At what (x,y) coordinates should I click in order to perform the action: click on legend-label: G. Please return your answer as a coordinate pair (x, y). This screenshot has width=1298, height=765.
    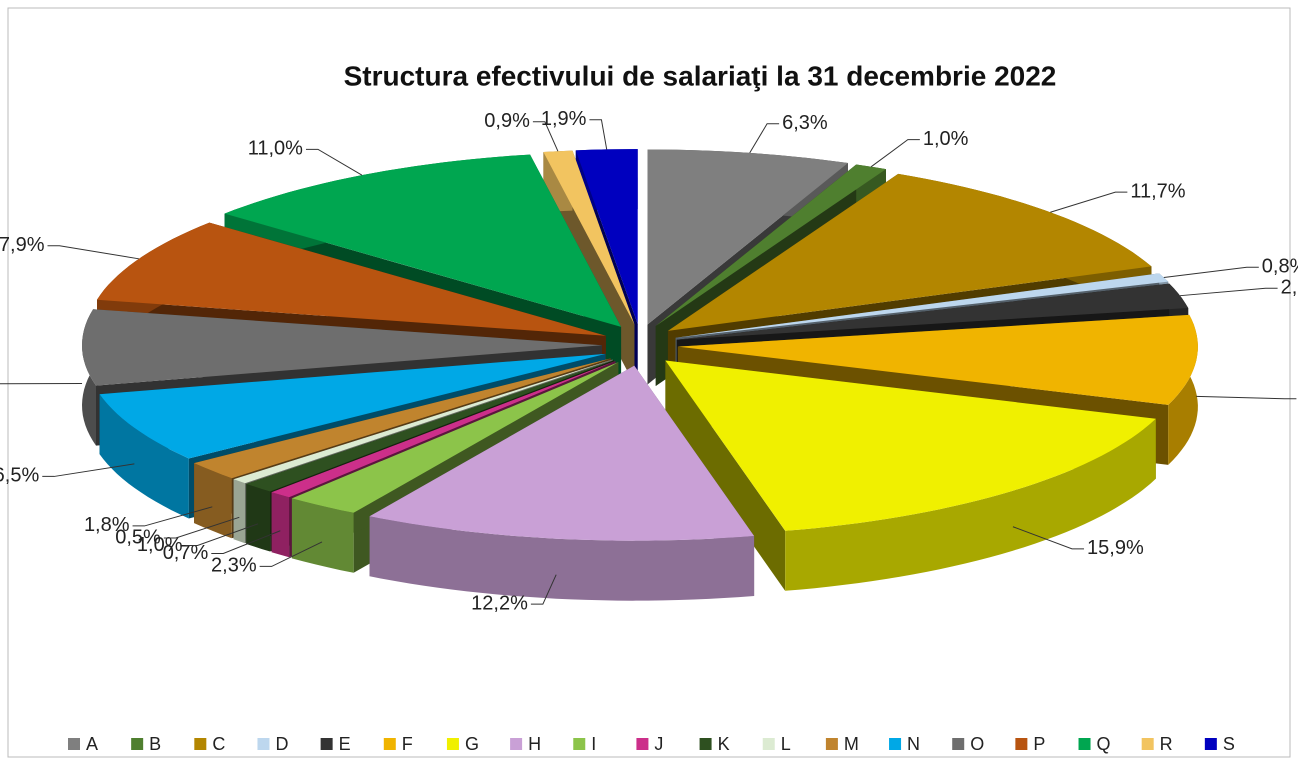
    Looking at the image, I should click on (472, 744).